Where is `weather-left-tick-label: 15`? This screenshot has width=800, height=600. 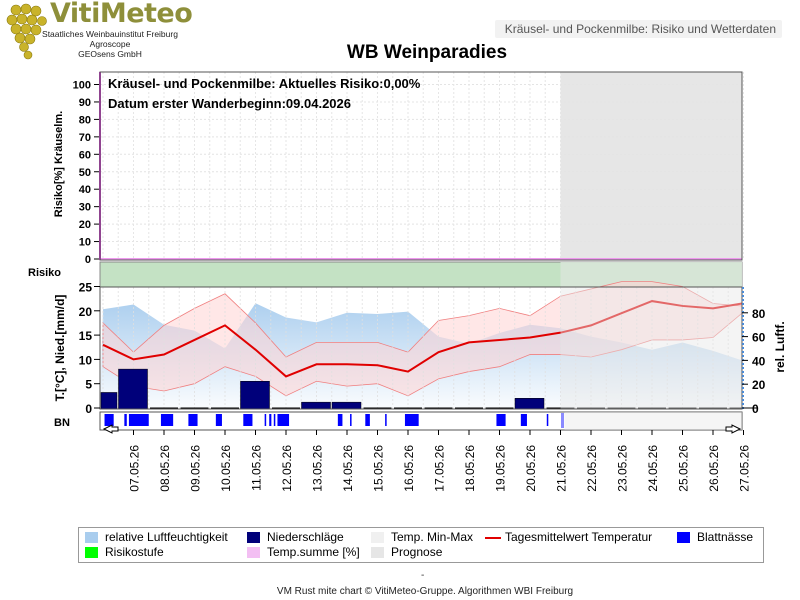
weather-left-tick-label: 15 is located at coordinates (86, 336).